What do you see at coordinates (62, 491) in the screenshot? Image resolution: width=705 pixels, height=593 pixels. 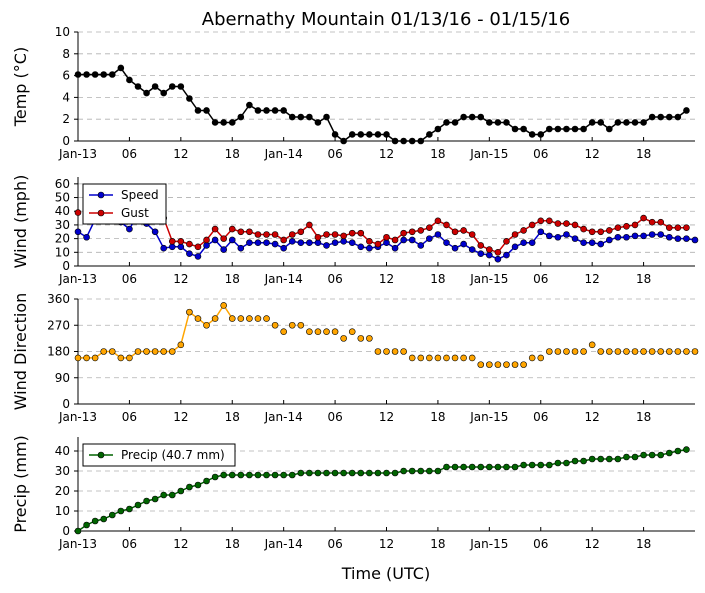 I see `y-tick-label: 20` at bounding box center [62, 491].